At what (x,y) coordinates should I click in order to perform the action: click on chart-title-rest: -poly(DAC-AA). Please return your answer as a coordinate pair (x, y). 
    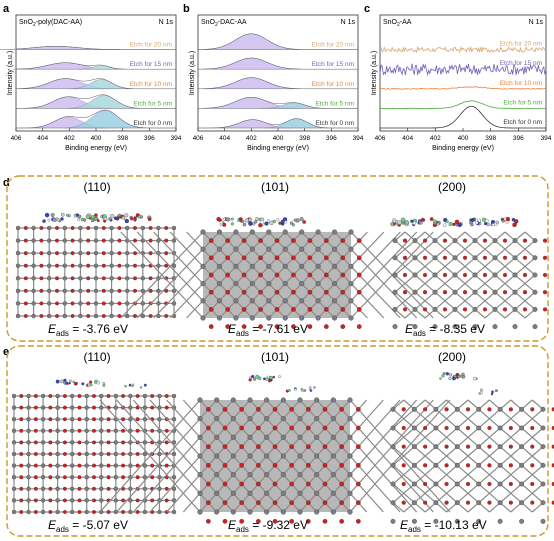
    Looking at the image, I should click on (59, 22).